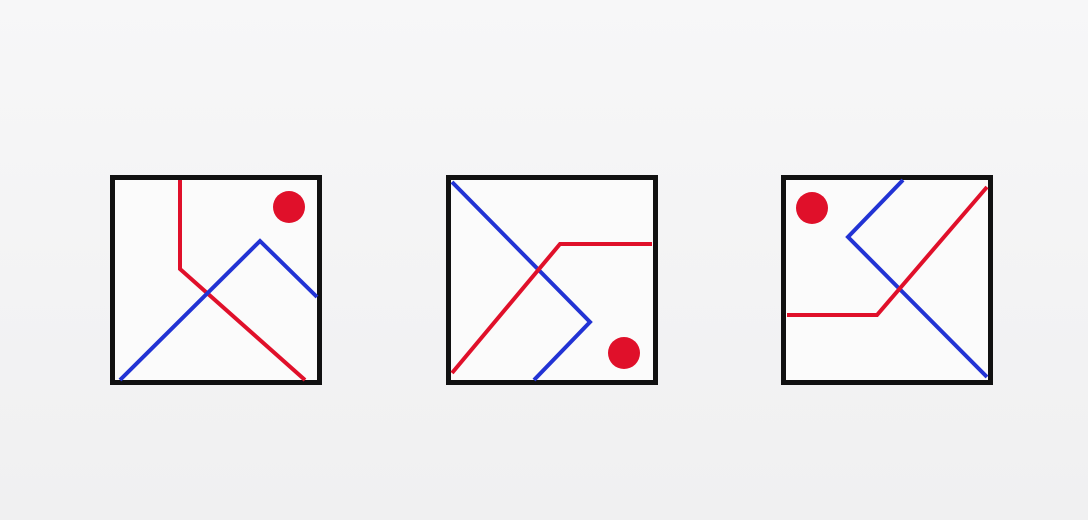  What do you see at coordinates (289, 207) in the screenshot?
I see `panel-1-red-dot` at bounding box center [289, 207].